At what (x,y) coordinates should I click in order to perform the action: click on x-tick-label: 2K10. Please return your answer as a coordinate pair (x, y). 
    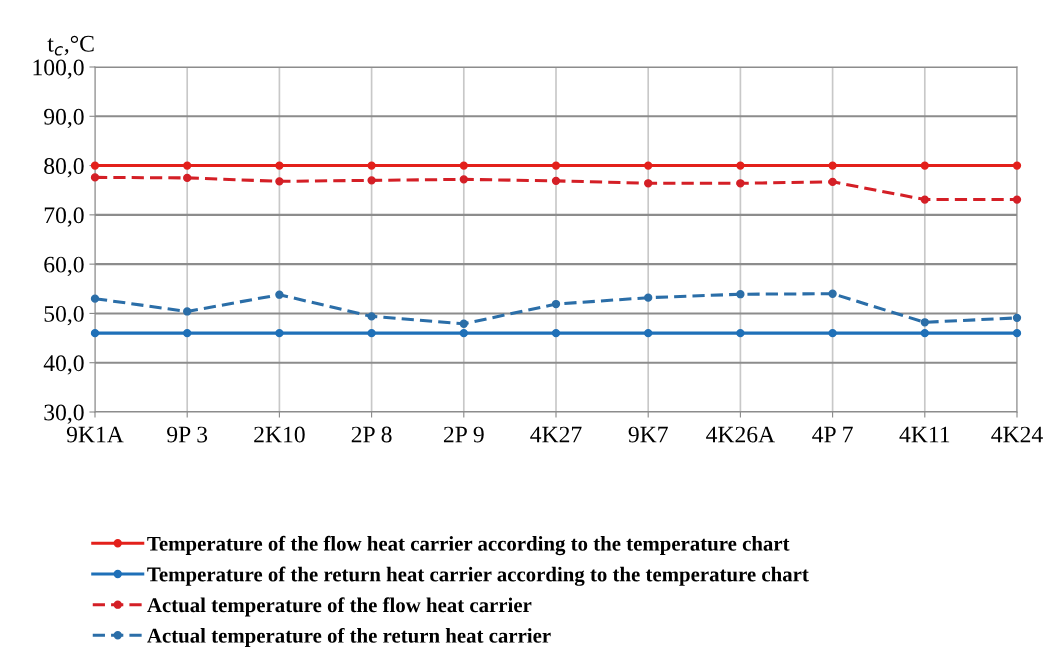
    Looking at the image, I should click on (279, 434).